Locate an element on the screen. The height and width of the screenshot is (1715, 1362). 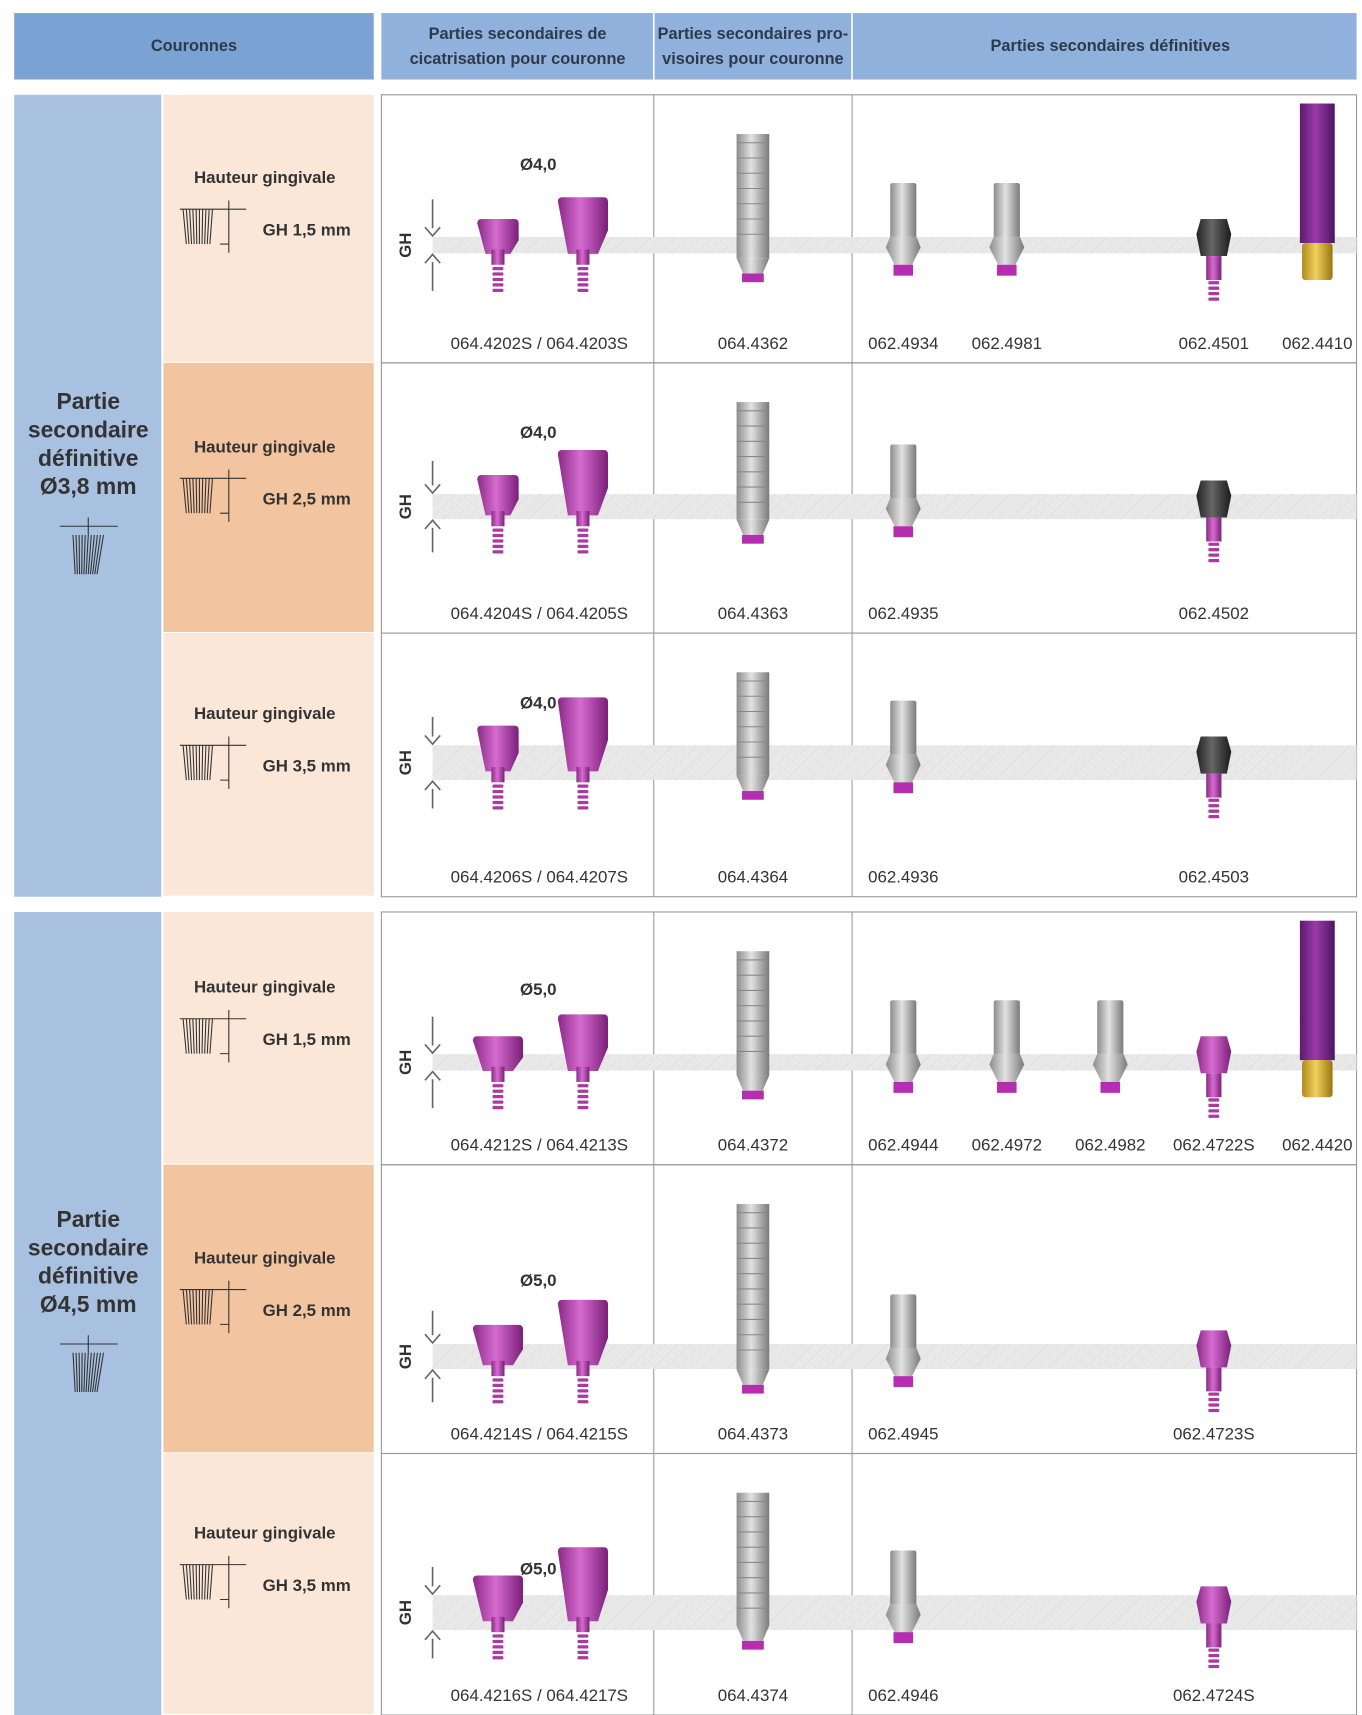
product-code: 064.4214S / 064.4215S is located at coordinates (539, 1433).